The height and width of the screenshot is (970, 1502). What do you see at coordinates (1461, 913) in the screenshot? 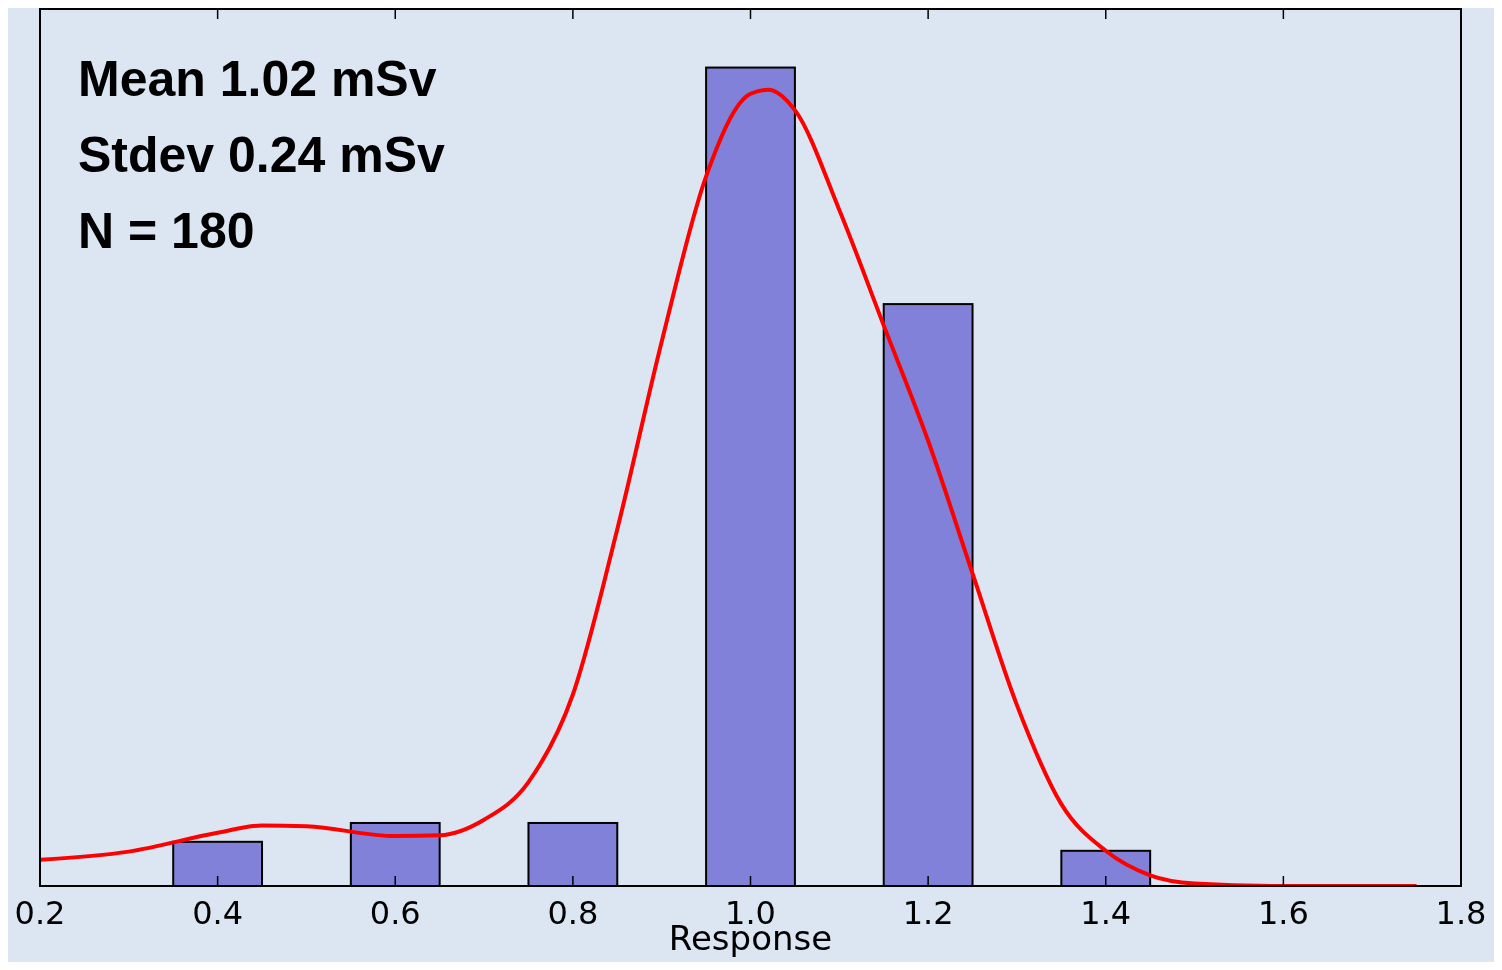
I see `x-tick-label: 1.8` at bounding box center [1461, 913].